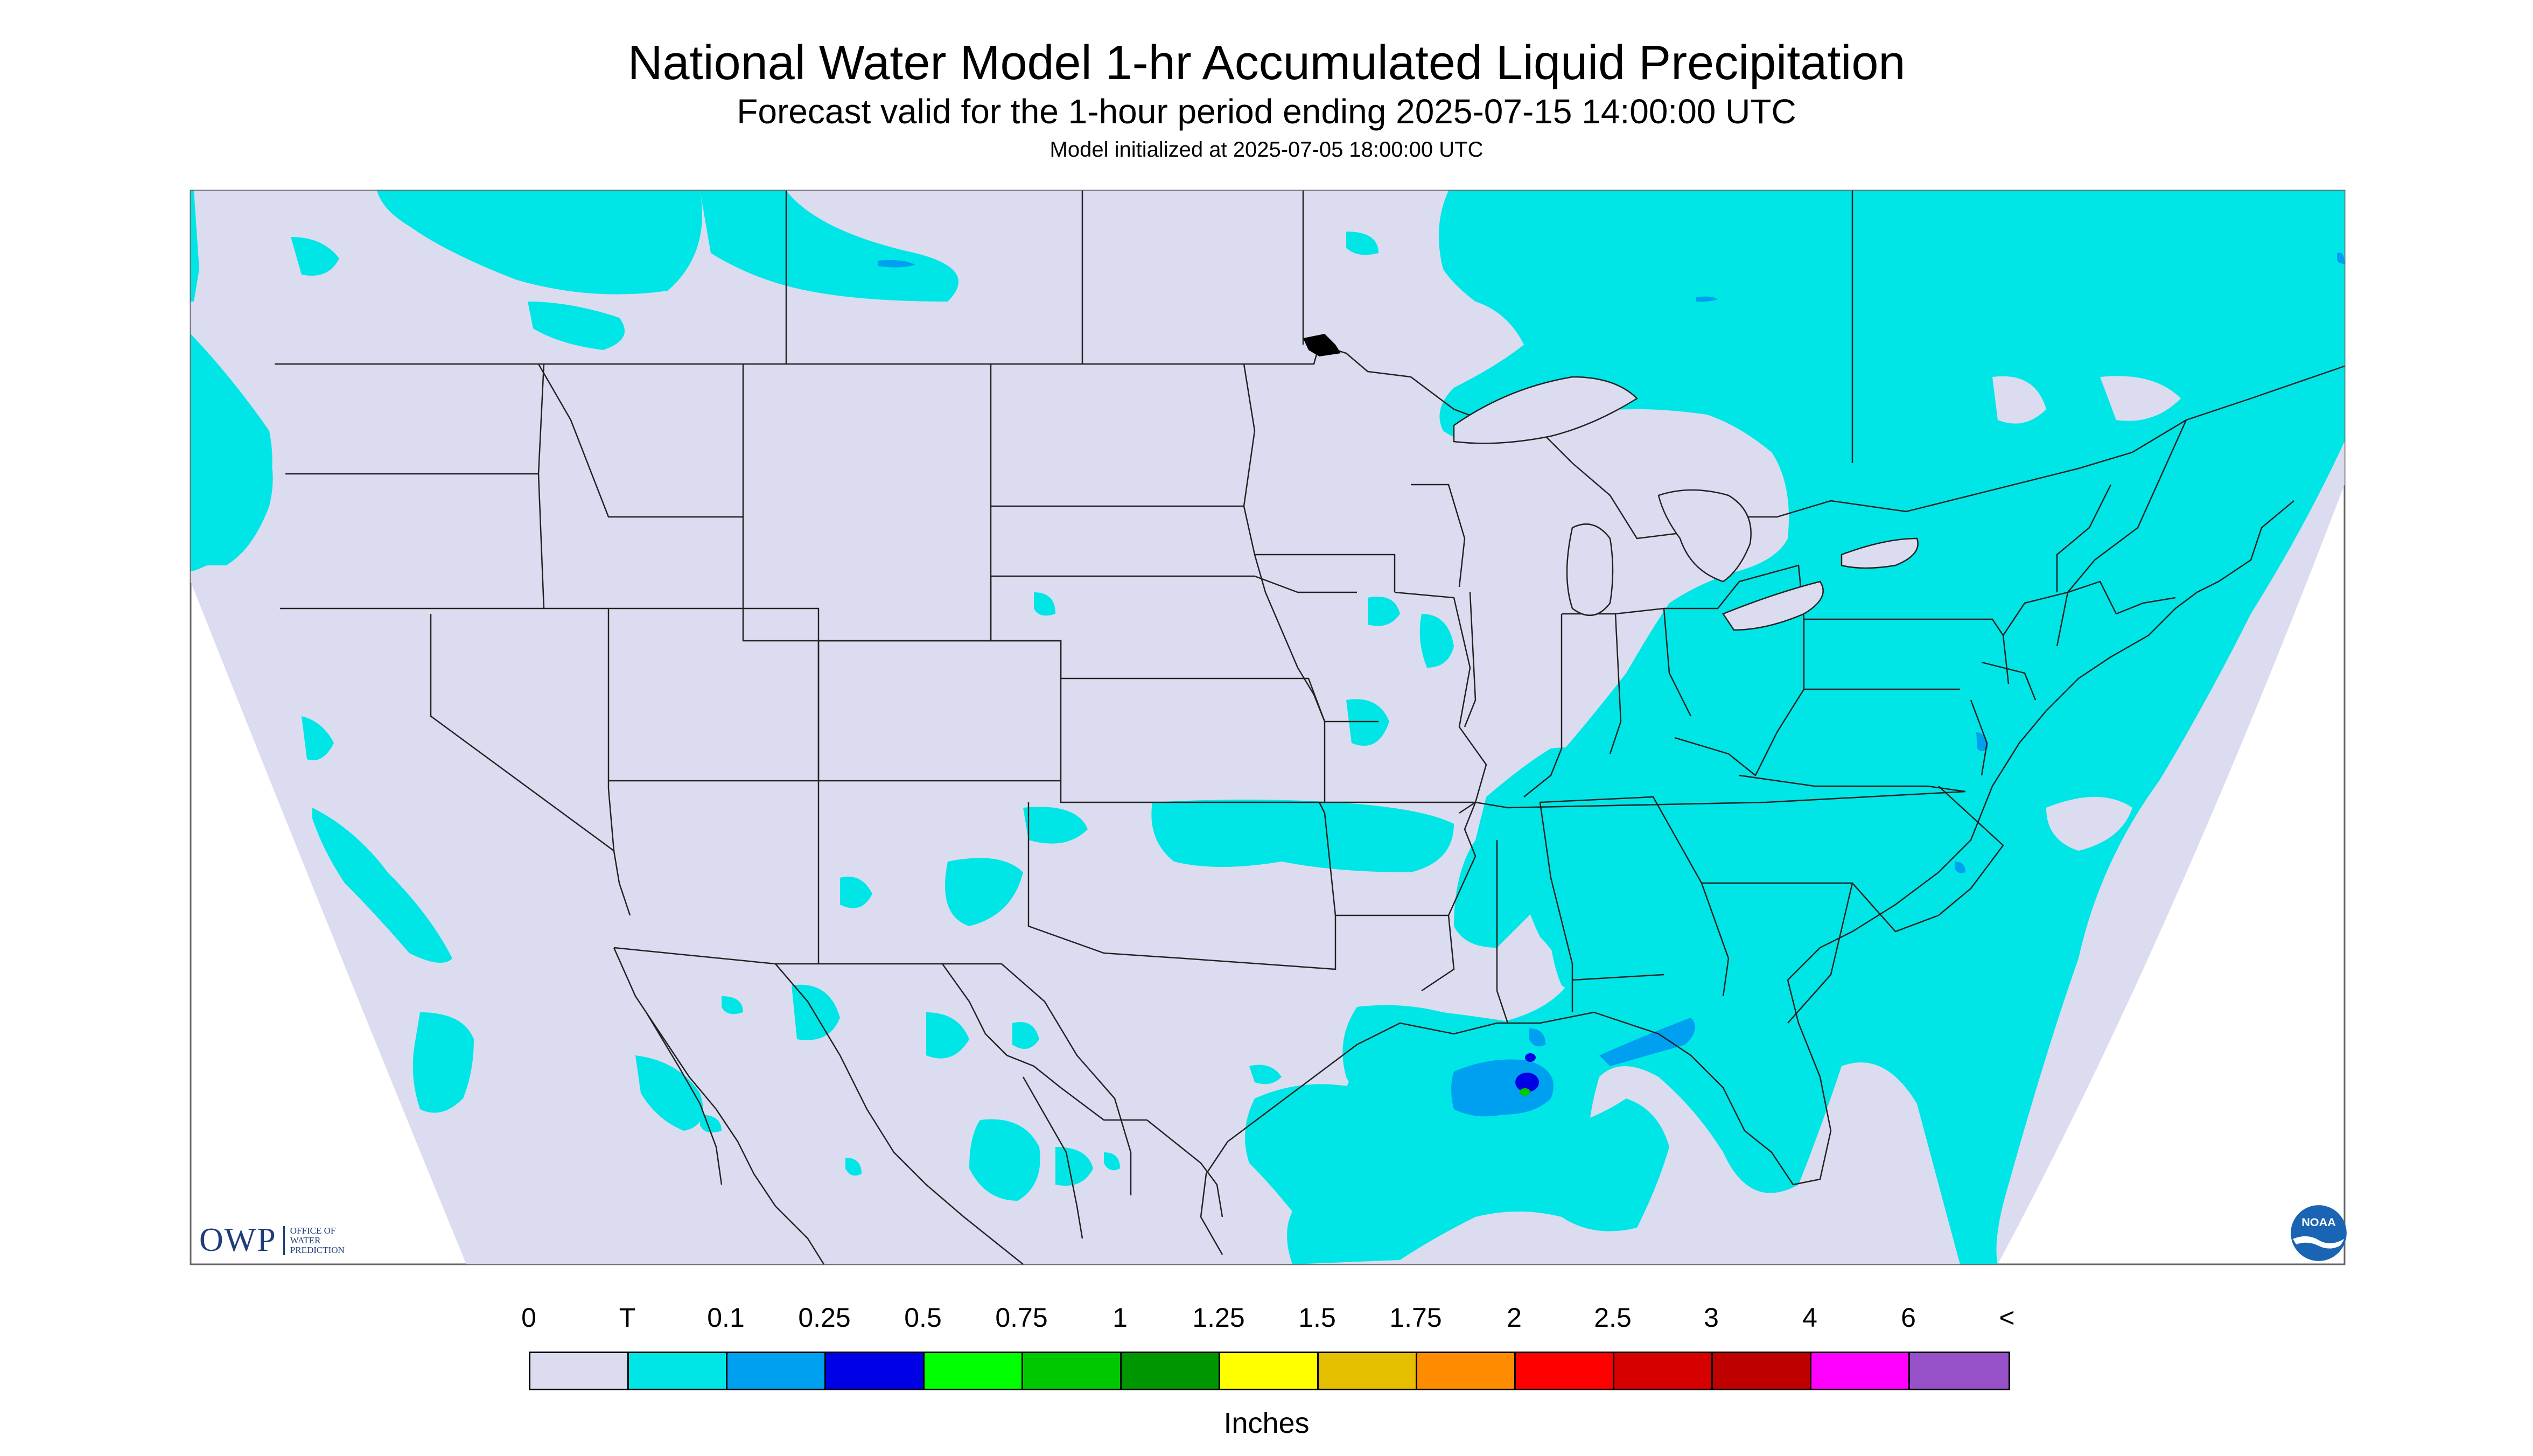 Image resolution: width=2533 pixels, height=1456 pixels. I want to click on legend-tick-label: 1.5, so click(1317, 1318).